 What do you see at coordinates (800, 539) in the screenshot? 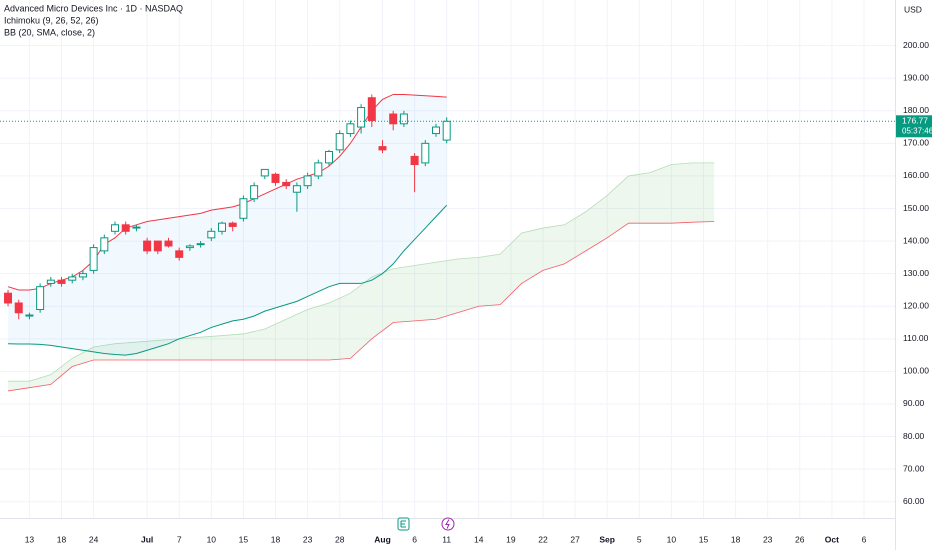
I see `x-tick-label: 26` at bounding box center [800, 539].